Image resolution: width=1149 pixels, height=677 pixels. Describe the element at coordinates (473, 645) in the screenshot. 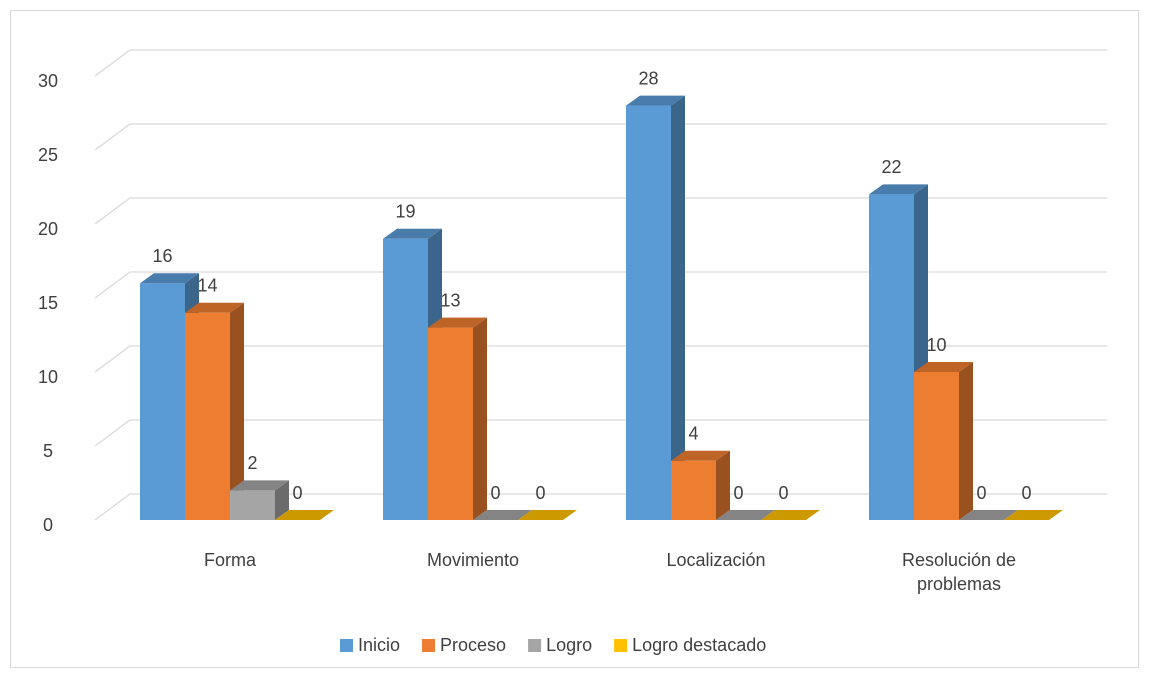

I see `legend-label: Proceso` at that location.